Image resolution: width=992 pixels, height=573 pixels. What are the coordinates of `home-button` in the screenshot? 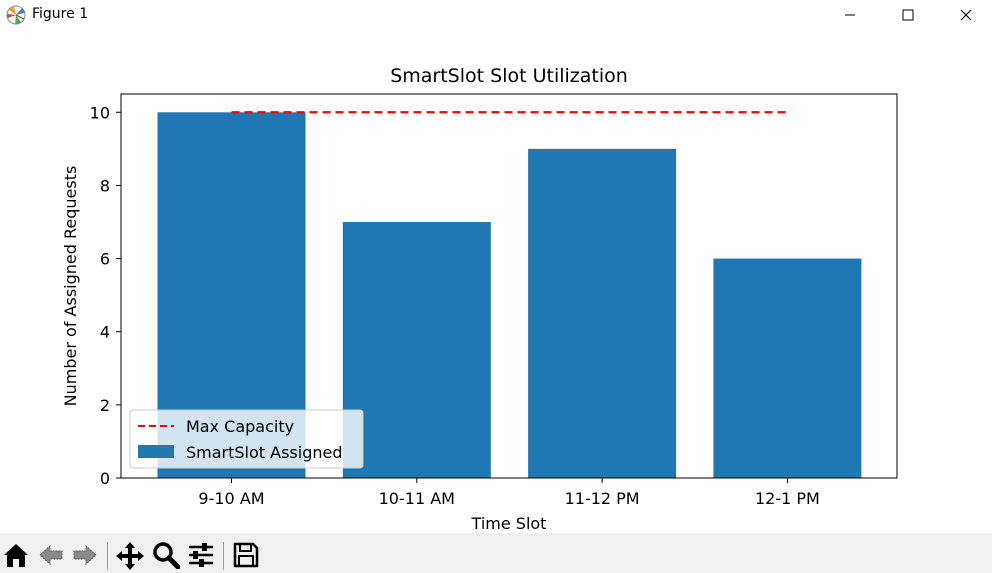 It's located at (16, 556).